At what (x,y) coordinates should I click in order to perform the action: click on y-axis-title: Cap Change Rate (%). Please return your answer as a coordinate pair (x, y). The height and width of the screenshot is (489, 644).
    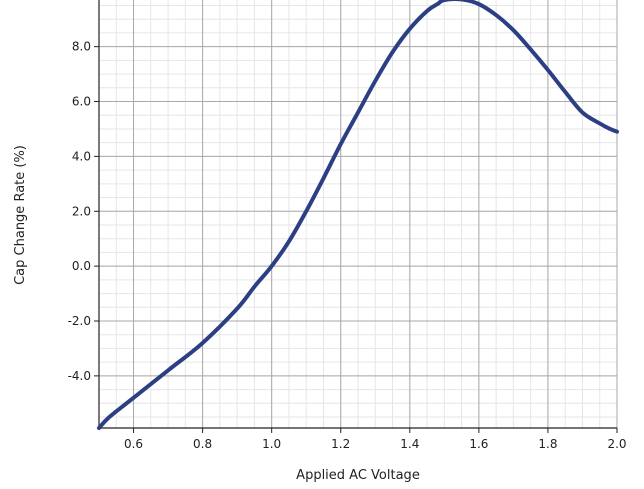
    Looking at the image, I should click on (20, 215).